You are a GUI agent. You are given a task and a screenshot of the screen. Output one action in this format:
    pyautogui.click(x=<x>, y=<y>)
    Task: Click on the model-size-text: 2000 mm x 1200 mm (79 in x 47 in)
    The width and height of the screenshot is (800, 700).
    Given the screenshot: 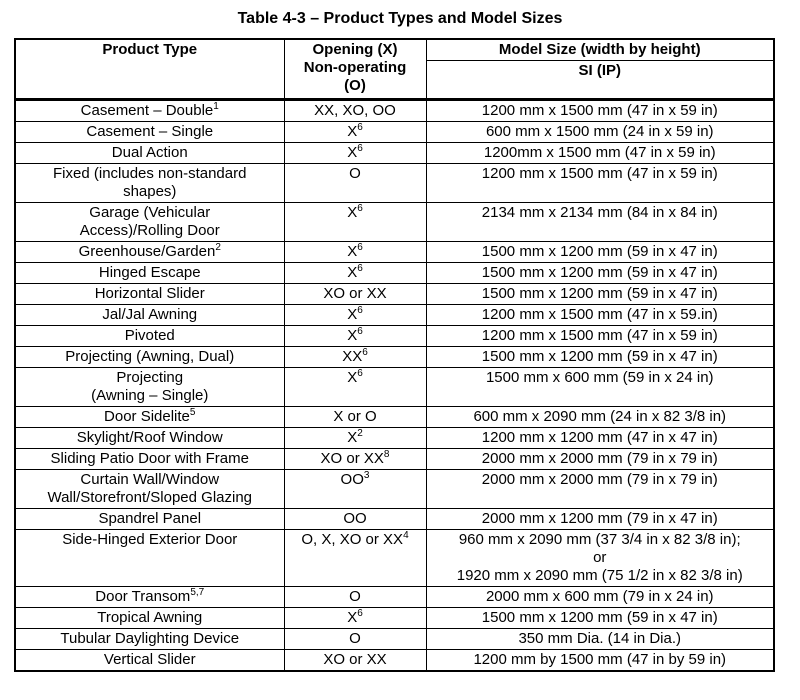 What is the action you would take?
    pyautogui.click(x=599, y=518)
    